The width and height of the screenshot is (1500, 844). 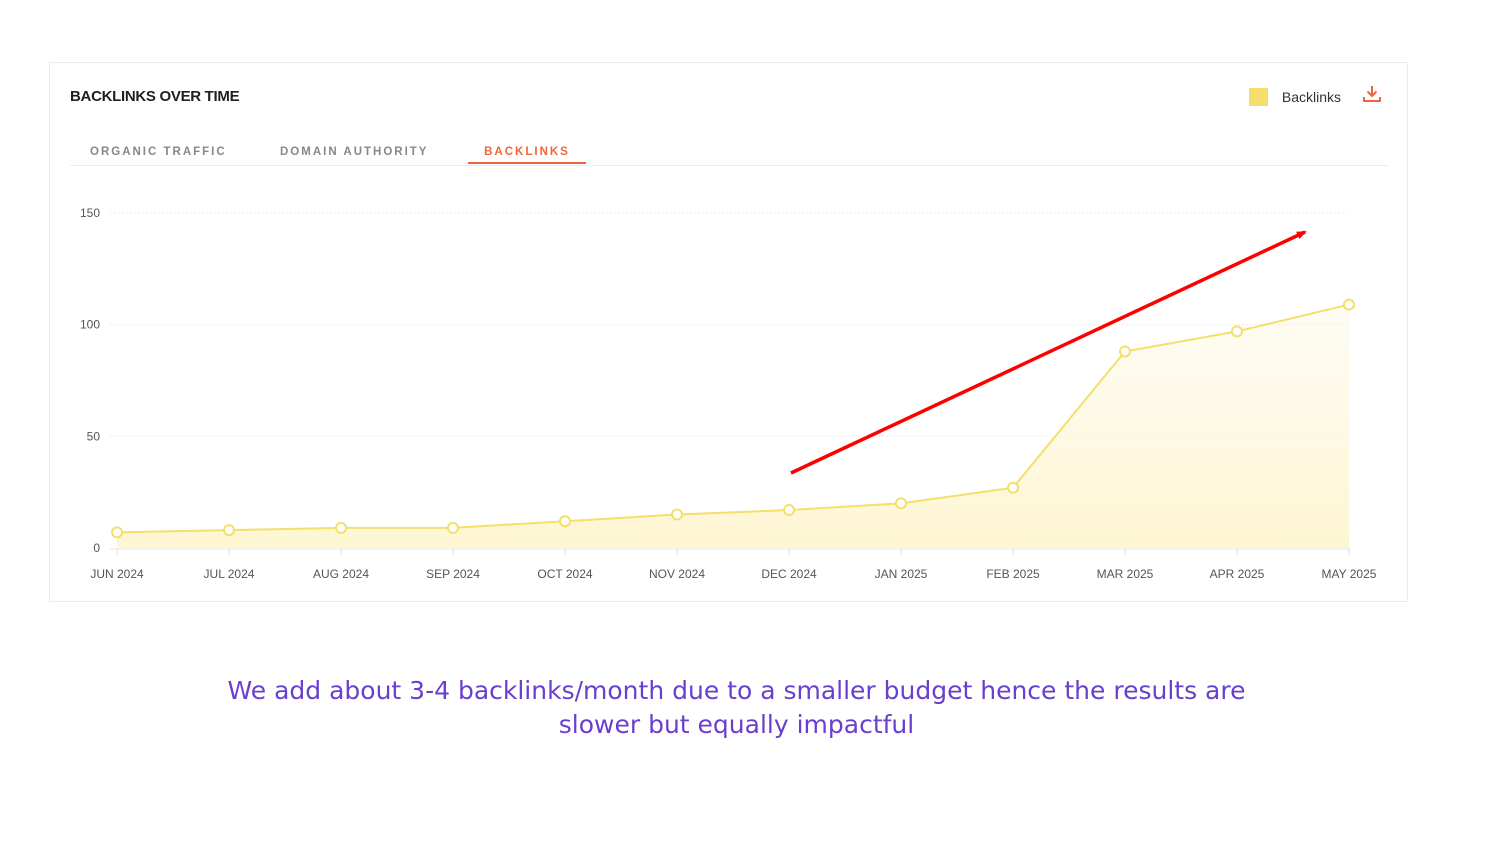 What do you see at coordinates (96, 548) in the screenshot?
I see `y-tick-label: 0` at bounding box center [96, 548].